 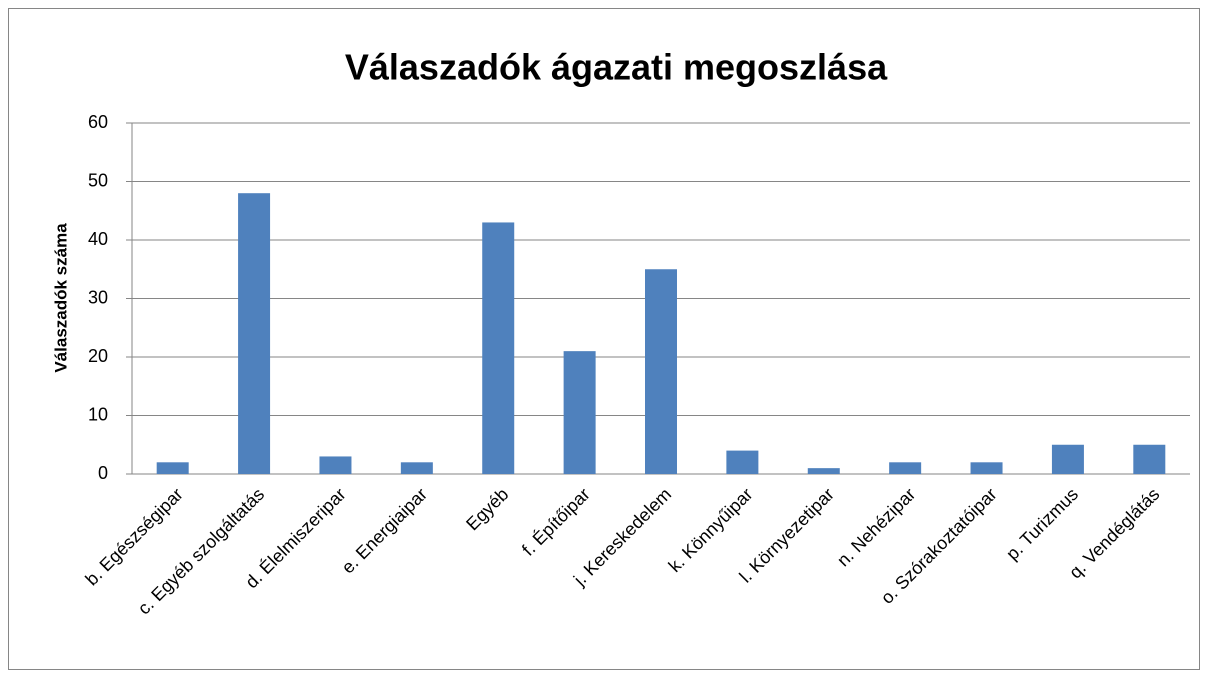 What do you see at coordinates (60, 298) in the screenshot?
I see `y-axis-label: Válaszadók száma` at bounding box center [60, 298].